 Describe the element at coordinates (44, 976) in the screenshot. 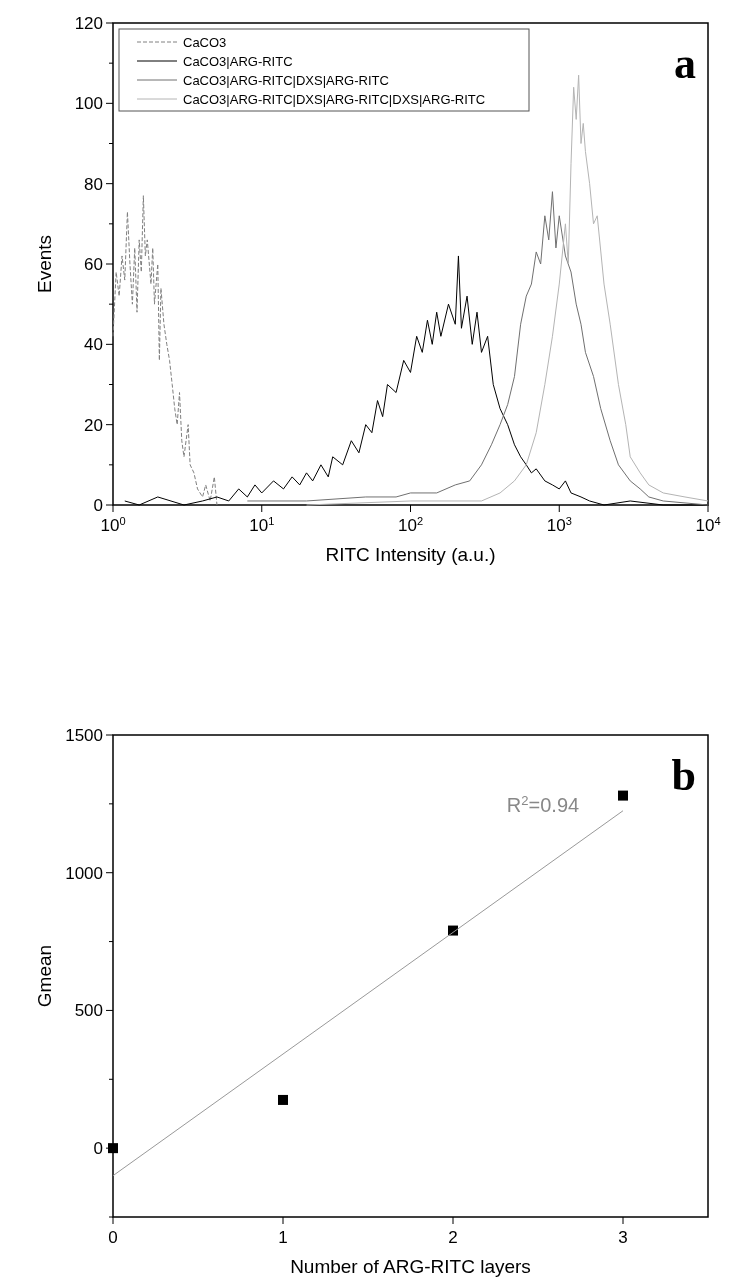

I see `y-axis-title: Gmean` at that location.